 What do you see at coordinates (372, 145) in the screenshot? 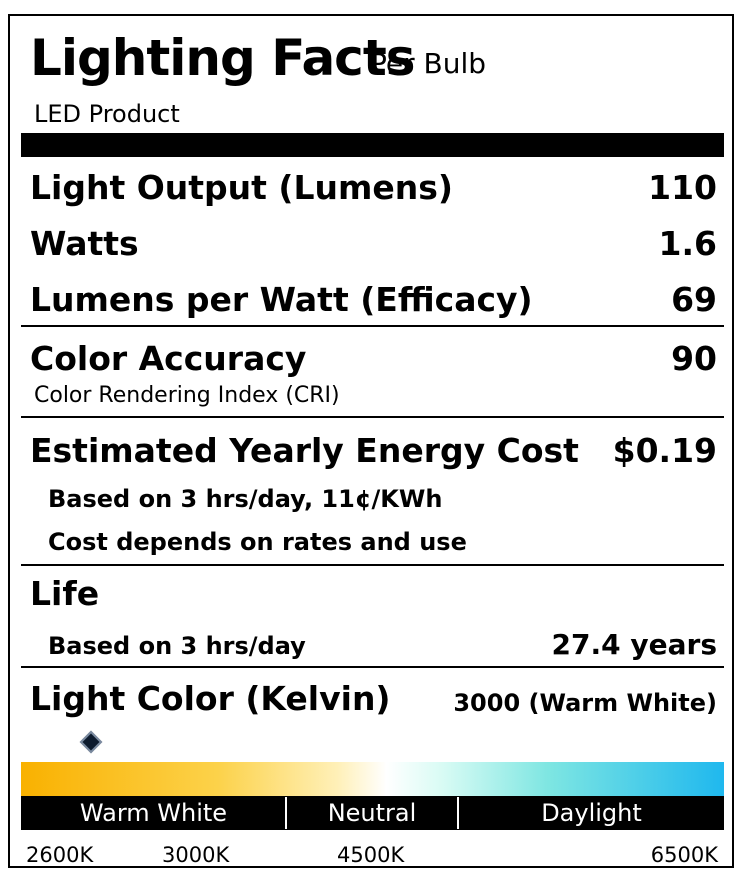
I see `header-divider` at bounding box center [372, 145].